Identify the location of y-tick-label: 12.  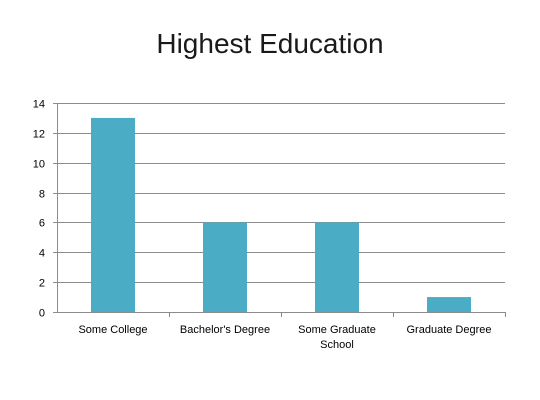
(39, 135).